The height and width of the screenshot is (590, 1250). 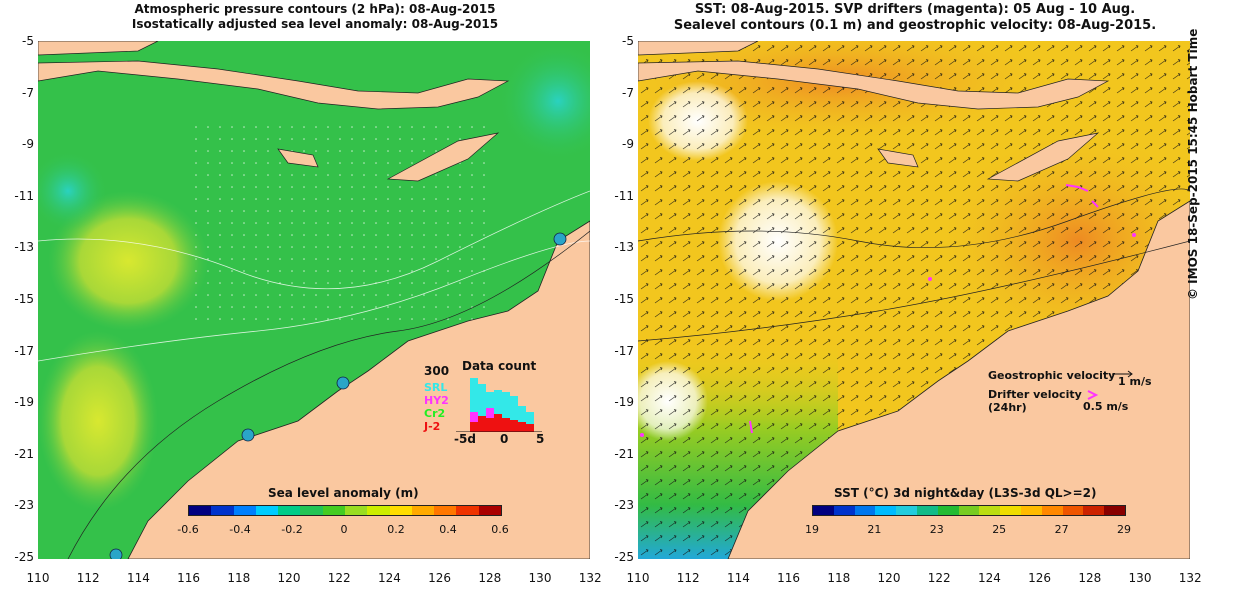 What do you see at coordinates (1007, 407) in the screenshot?
I see `drifter-velocity-label-line2: (24hr)` at bounding box center [1007, 407].